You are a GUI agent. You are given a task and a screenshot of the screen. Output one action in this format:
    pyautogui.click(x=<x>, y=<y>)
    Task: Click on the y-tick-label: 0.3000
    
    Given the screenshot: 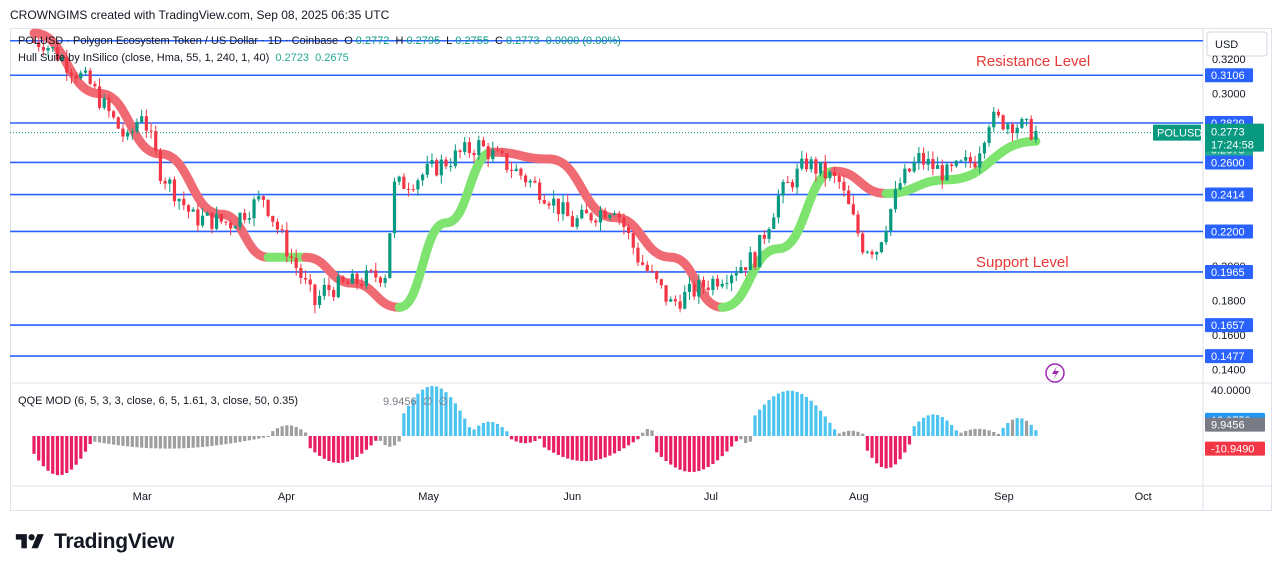 What is the action you would take?
    pyautogui.click(x=1229, y=95)
    